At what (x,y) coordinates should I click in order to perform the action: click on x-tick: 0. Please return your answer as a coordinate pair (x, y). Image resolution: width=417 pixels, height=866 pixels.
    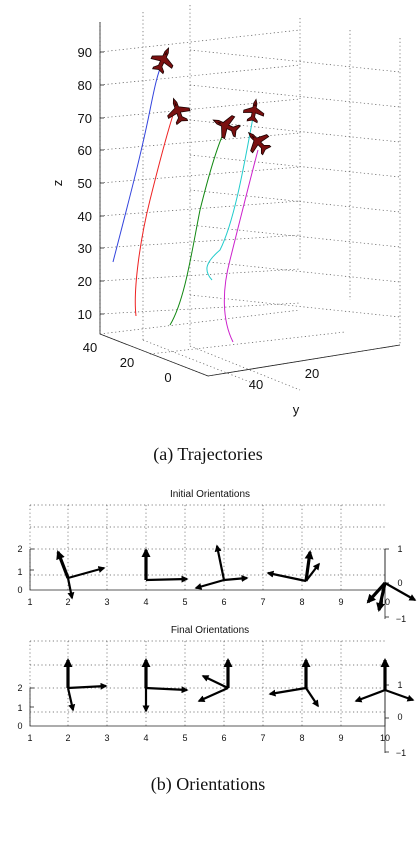
    Looking at the image, I should click on (167, 377).